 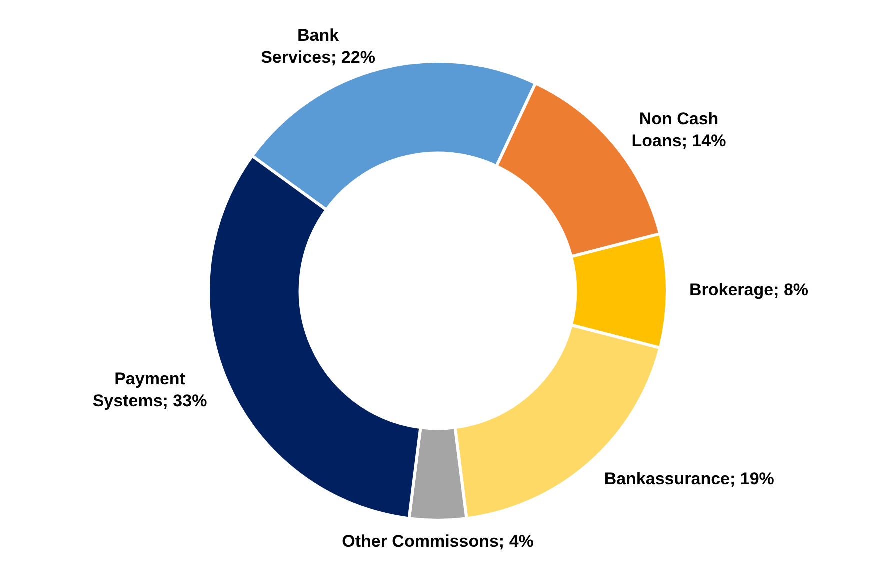 I want to click on slice-label: Bankassurance; 19%, so click(x=689, y=478).